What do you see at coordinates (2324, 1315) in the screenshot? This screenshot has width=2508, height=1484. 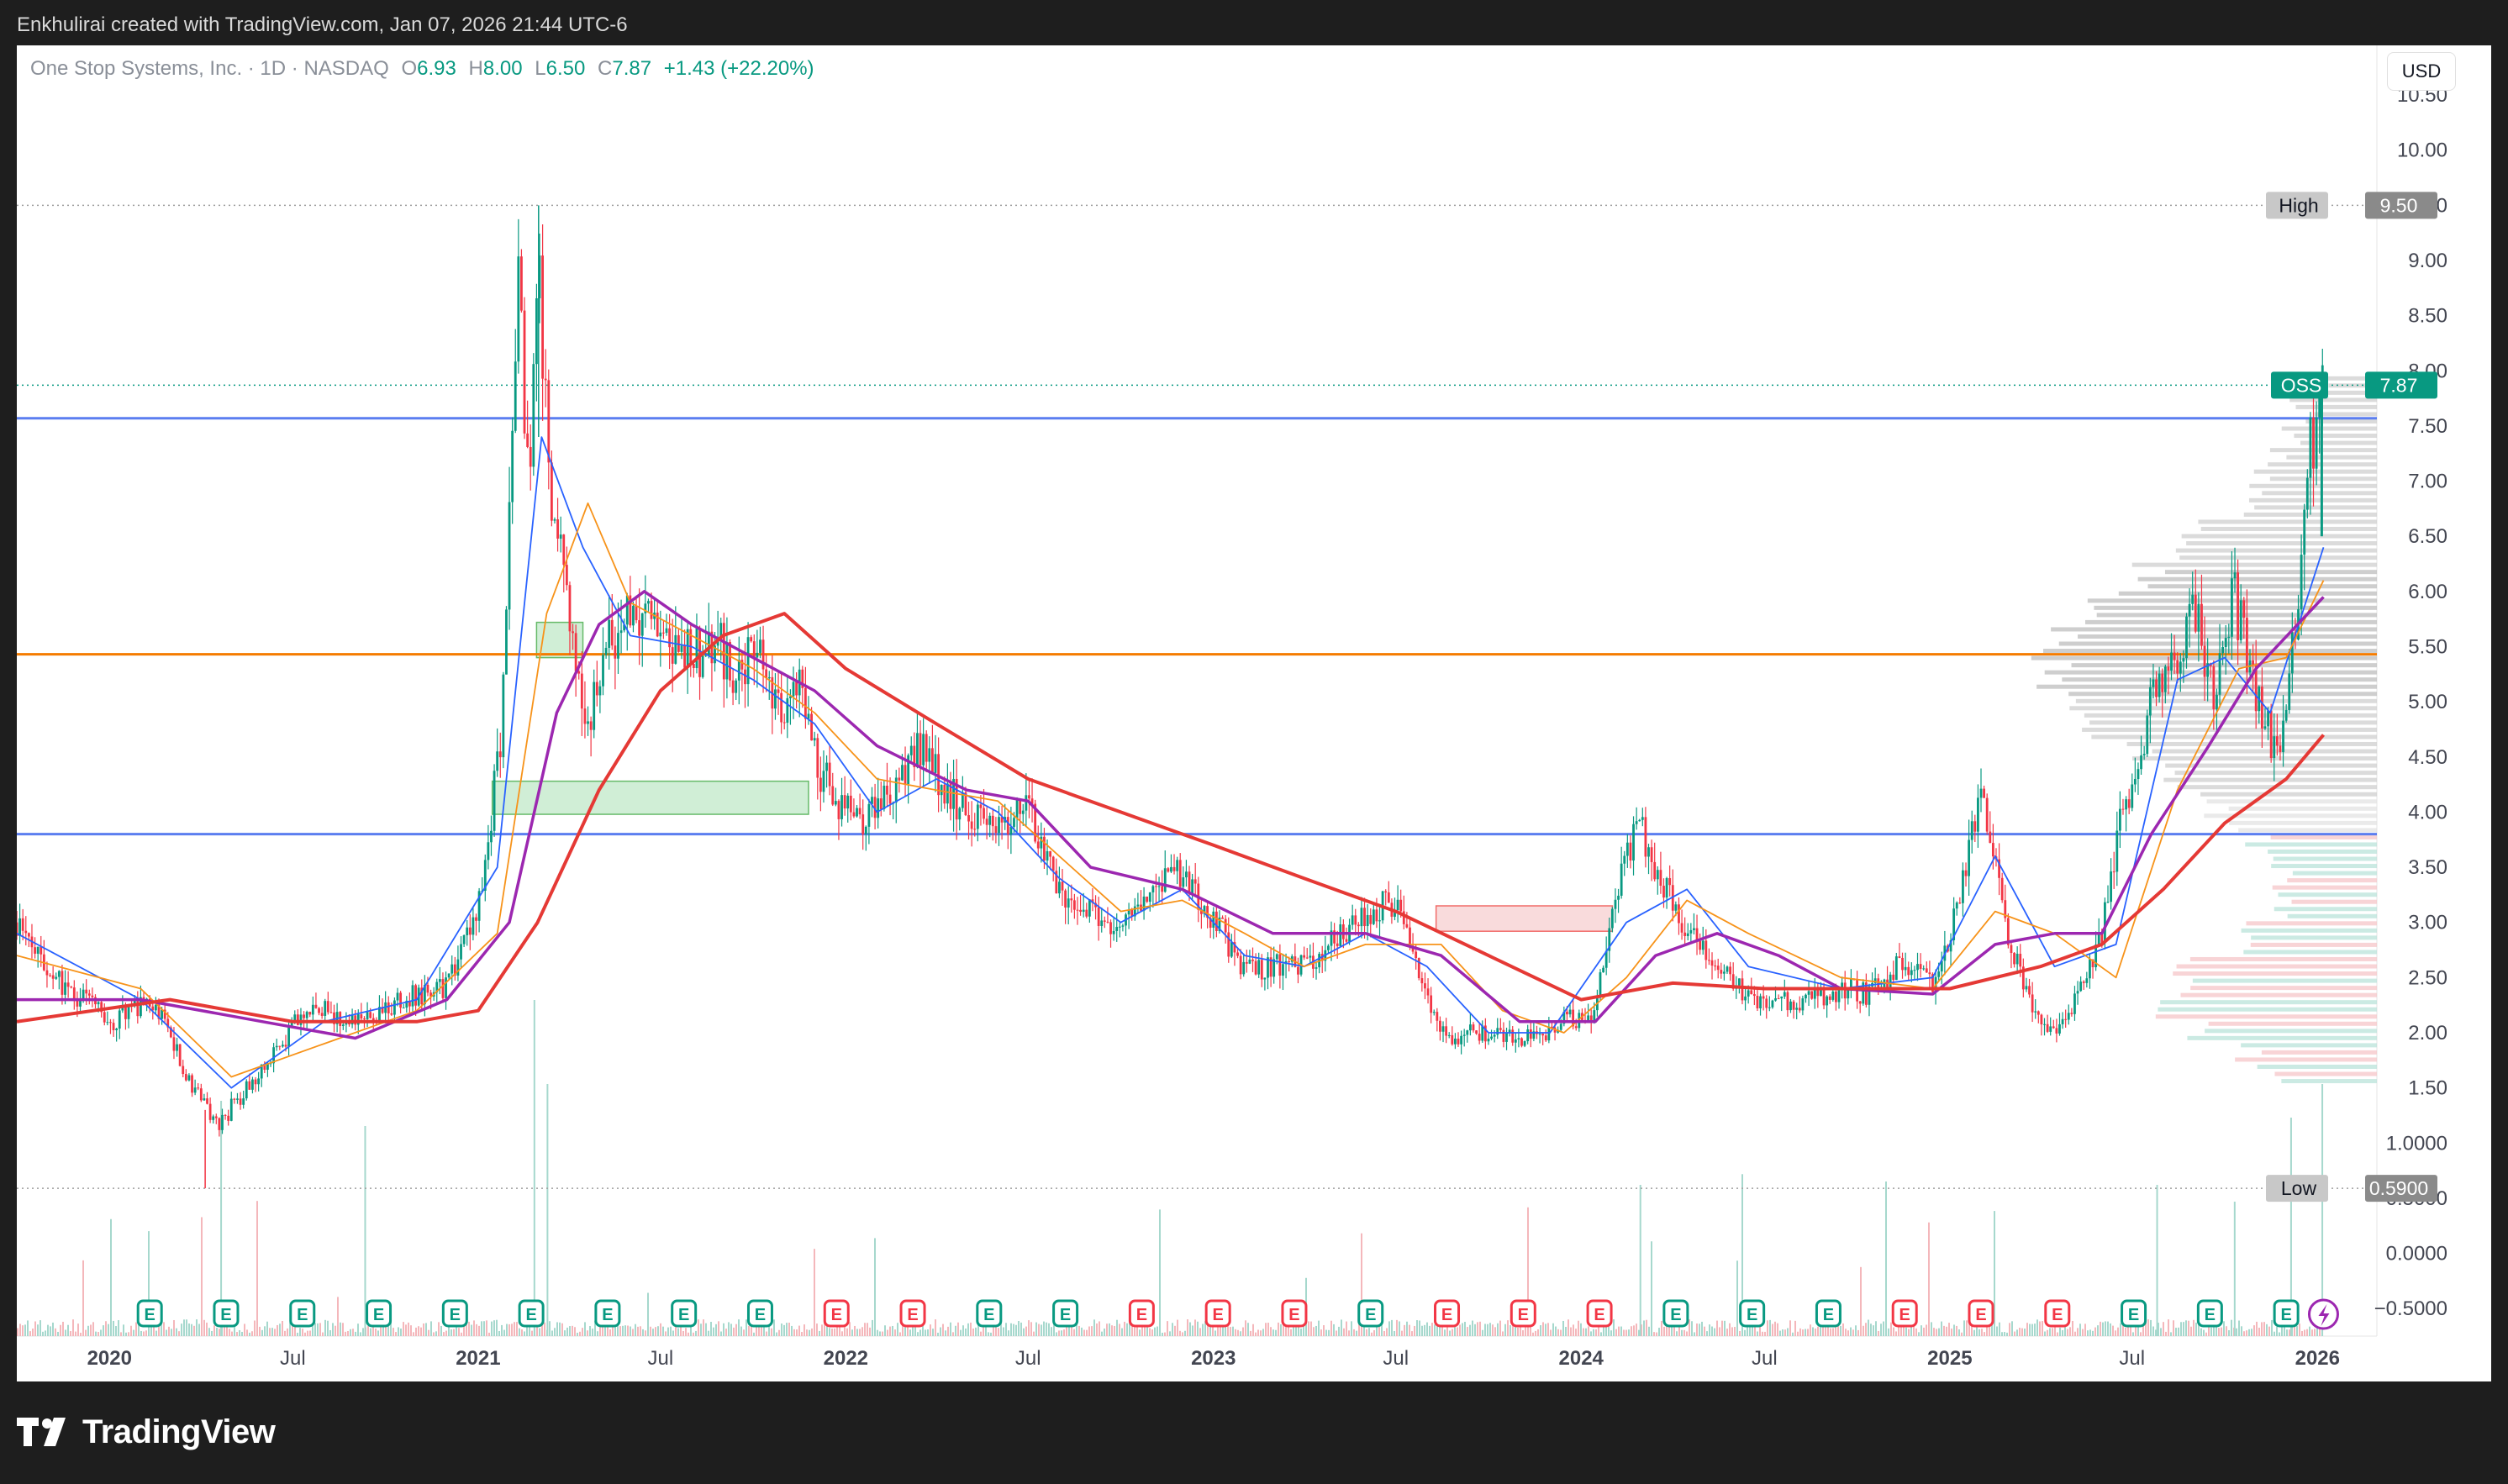 I see `lightning-glyph` at bounding box center [2324, 1315].